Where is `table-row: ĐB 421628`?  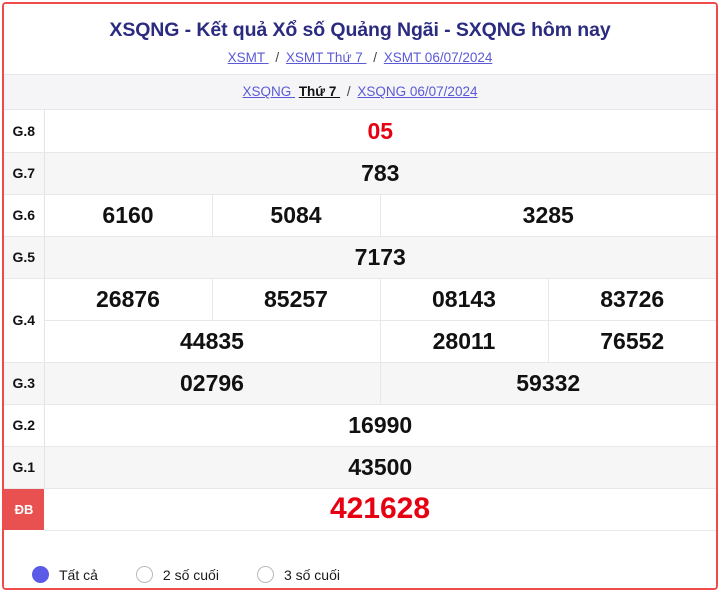 table-row: ĐB 421628 is located at coordinates (360, 509).